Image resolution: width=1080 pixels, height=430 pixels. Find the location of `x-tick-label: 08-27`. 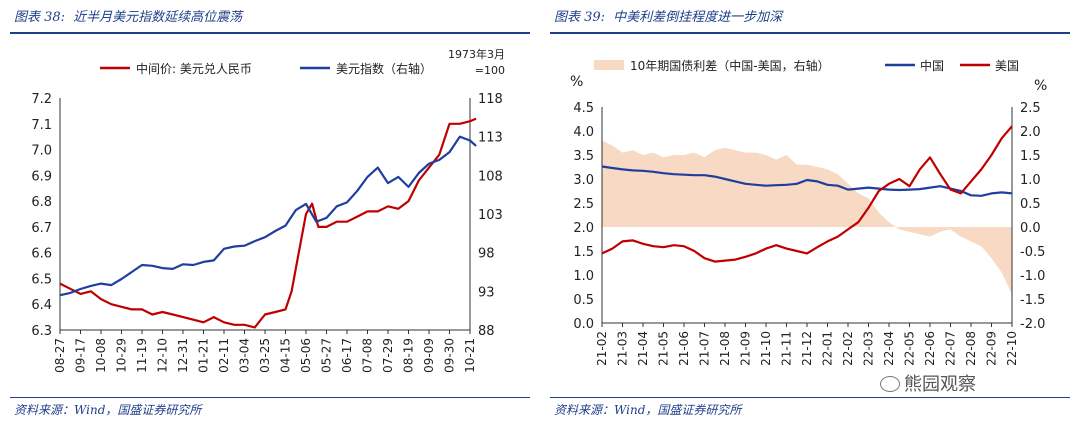

x-tick-label: 08-27 is located at coordinates (60, 355).